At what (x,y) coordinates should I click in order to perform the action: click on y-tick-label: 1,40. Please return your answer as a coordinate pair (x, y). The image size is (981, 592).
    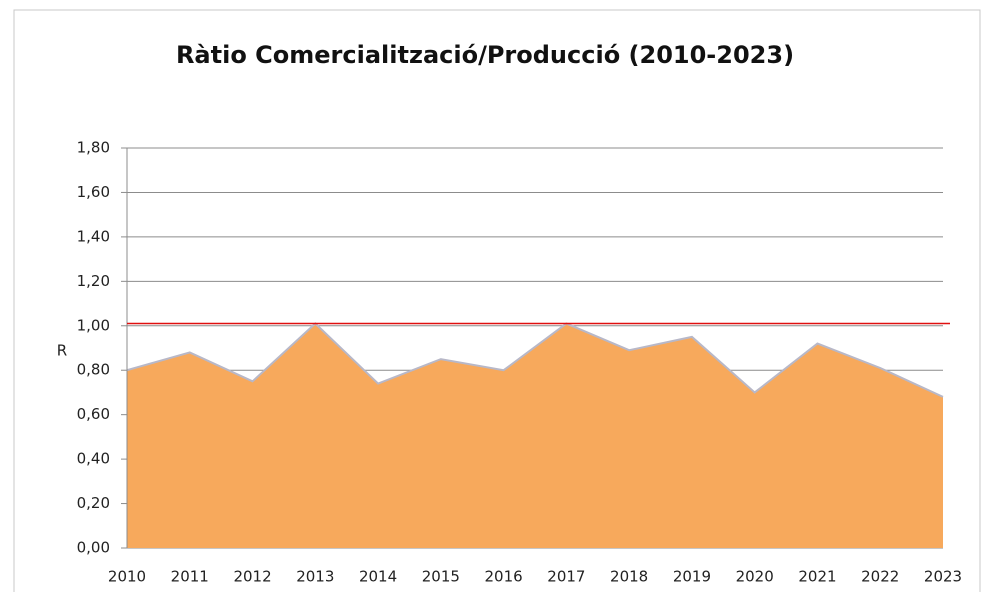
    Looking at the image, I should click on (93, 236).